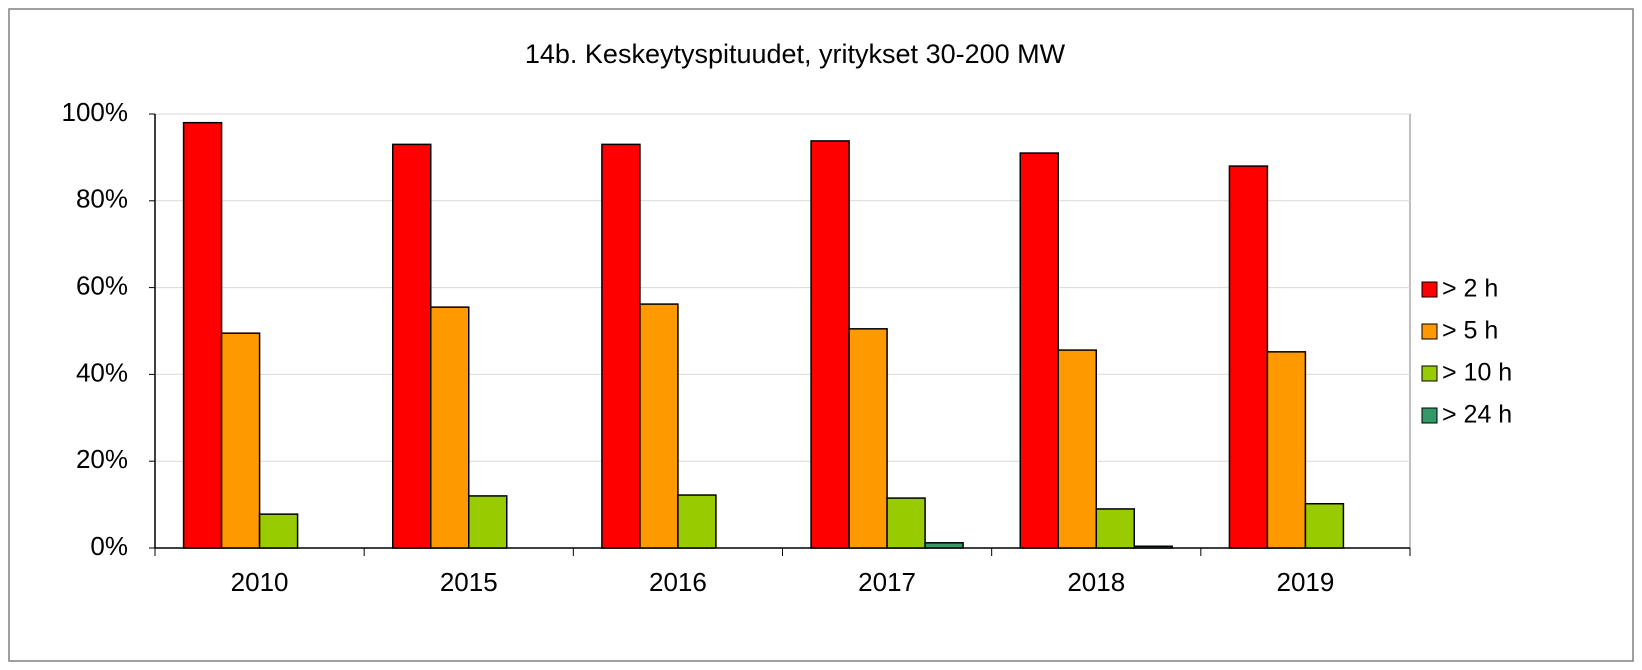 The height and width of the screenshot is (670, 1642). Describe the element at coordinates (109, 546) in the screenshot. I see `y-tick-label: 0%` at that location.